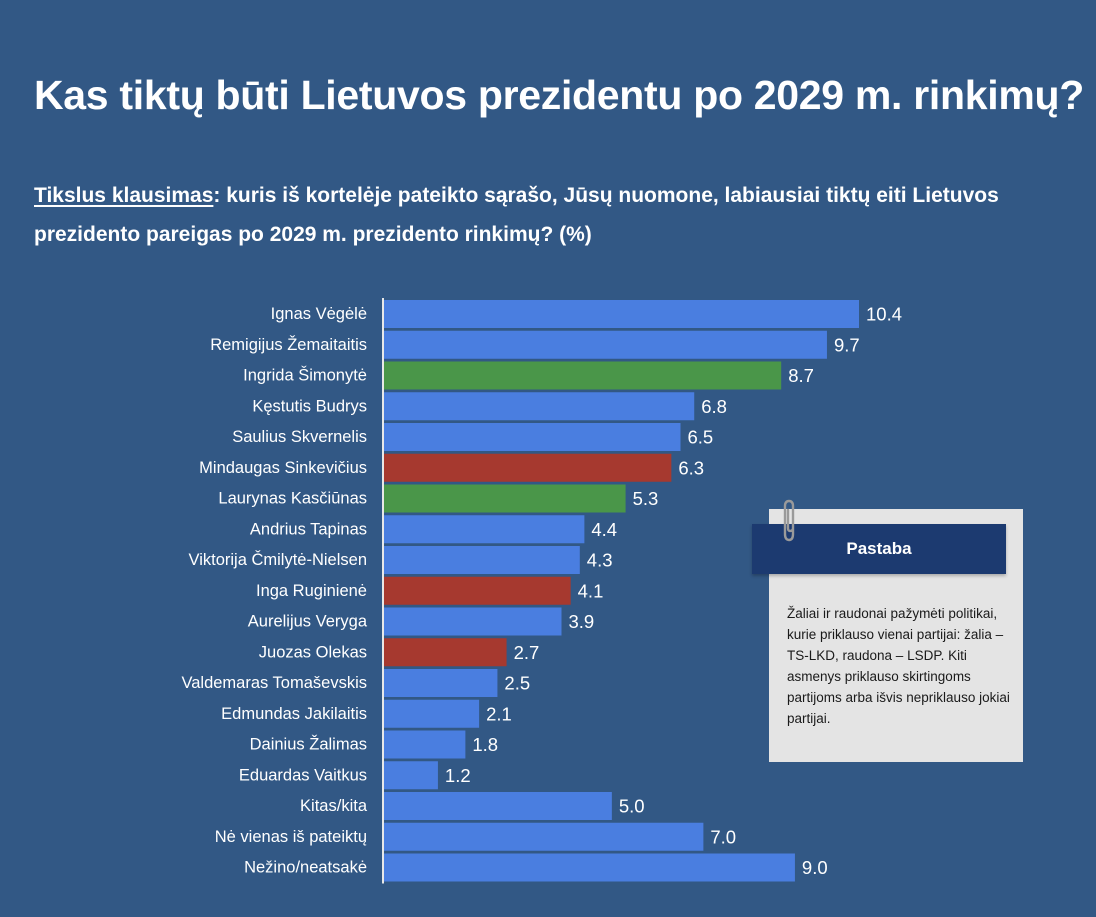  What do you see at coordinates (288, 344) in the screenshot?
I see `category-label: Remigijus Žemaitaitis` at bounding box center [288, 344].